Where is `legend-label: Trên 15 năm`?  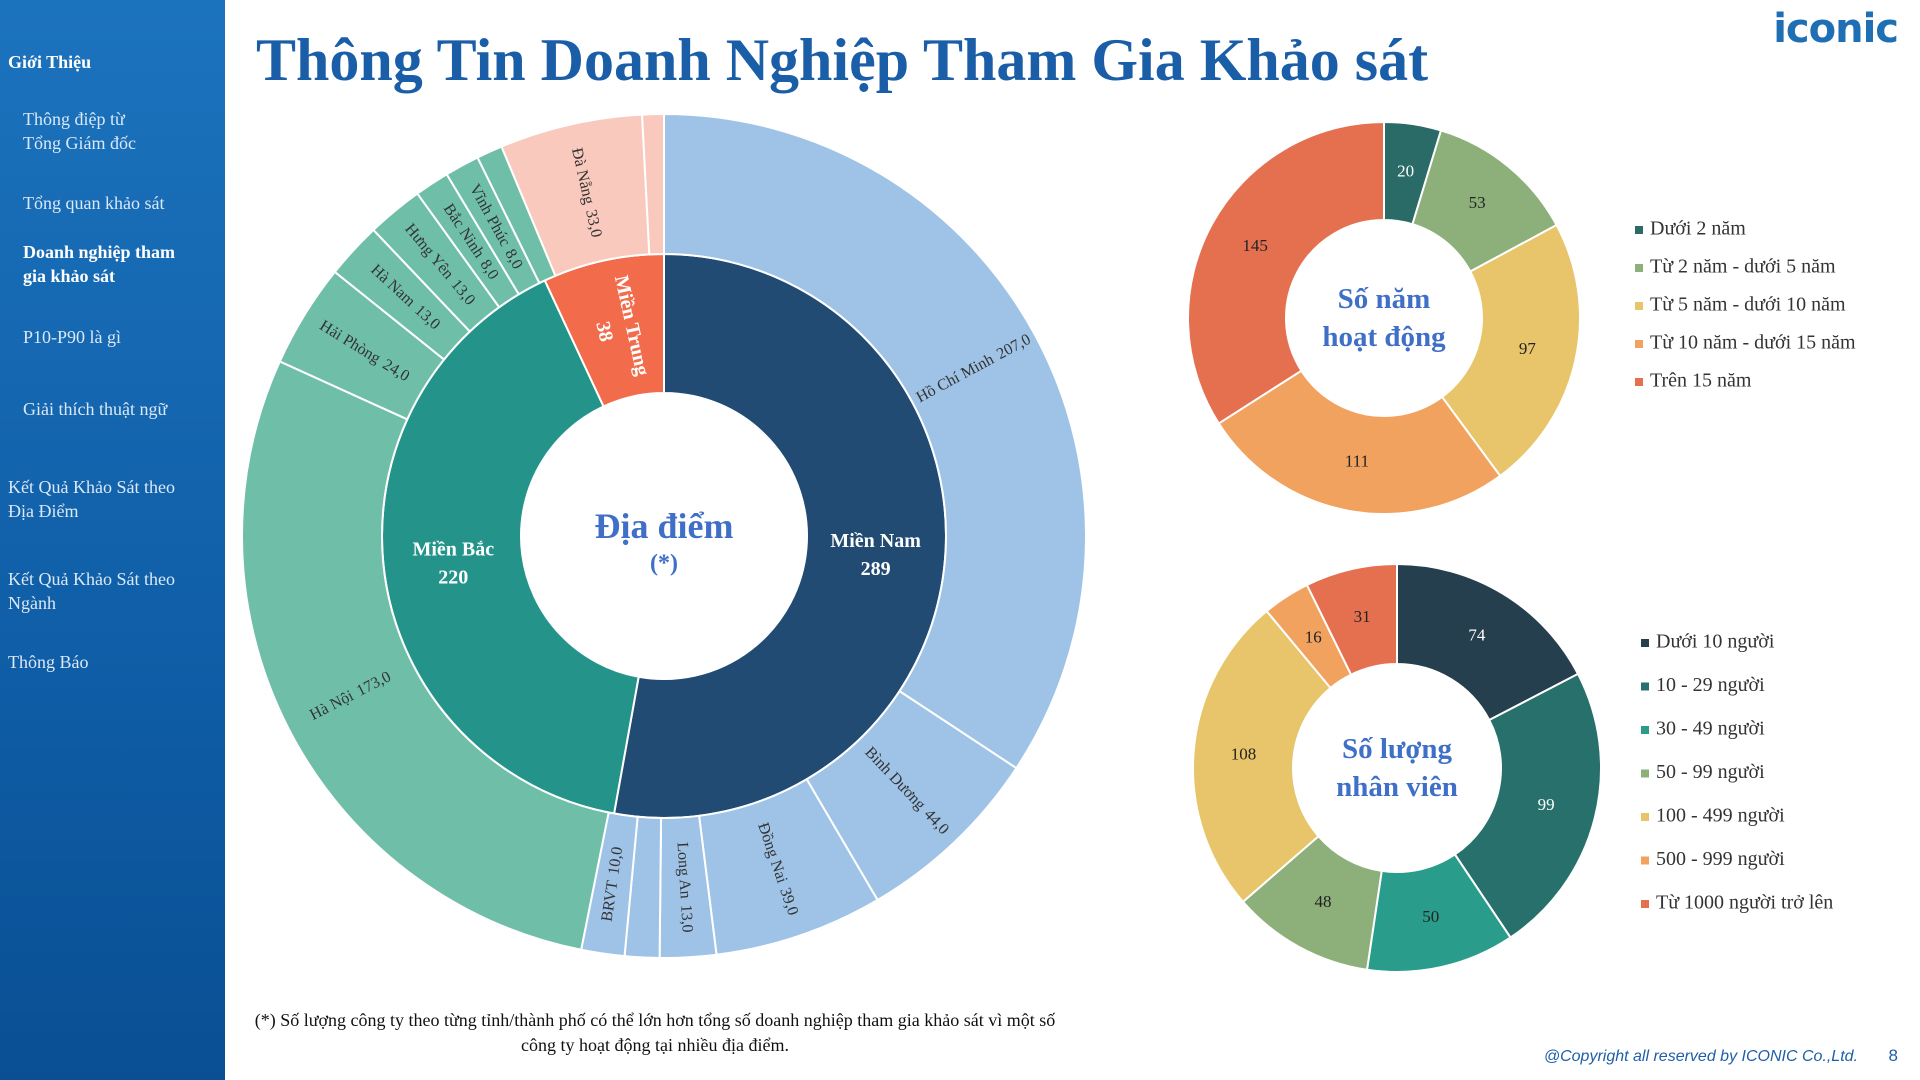
legend-label: Trên 15 năm is located at coordinates (1701, 381).